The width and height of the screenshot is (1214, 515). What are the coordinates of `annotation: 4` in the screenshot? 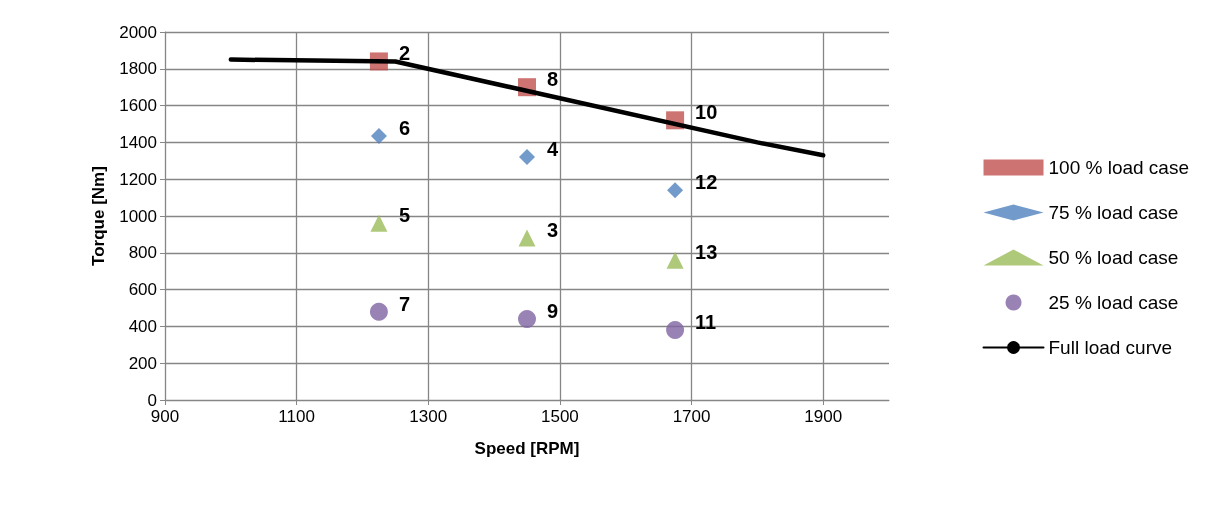 It's located at (553, 149).